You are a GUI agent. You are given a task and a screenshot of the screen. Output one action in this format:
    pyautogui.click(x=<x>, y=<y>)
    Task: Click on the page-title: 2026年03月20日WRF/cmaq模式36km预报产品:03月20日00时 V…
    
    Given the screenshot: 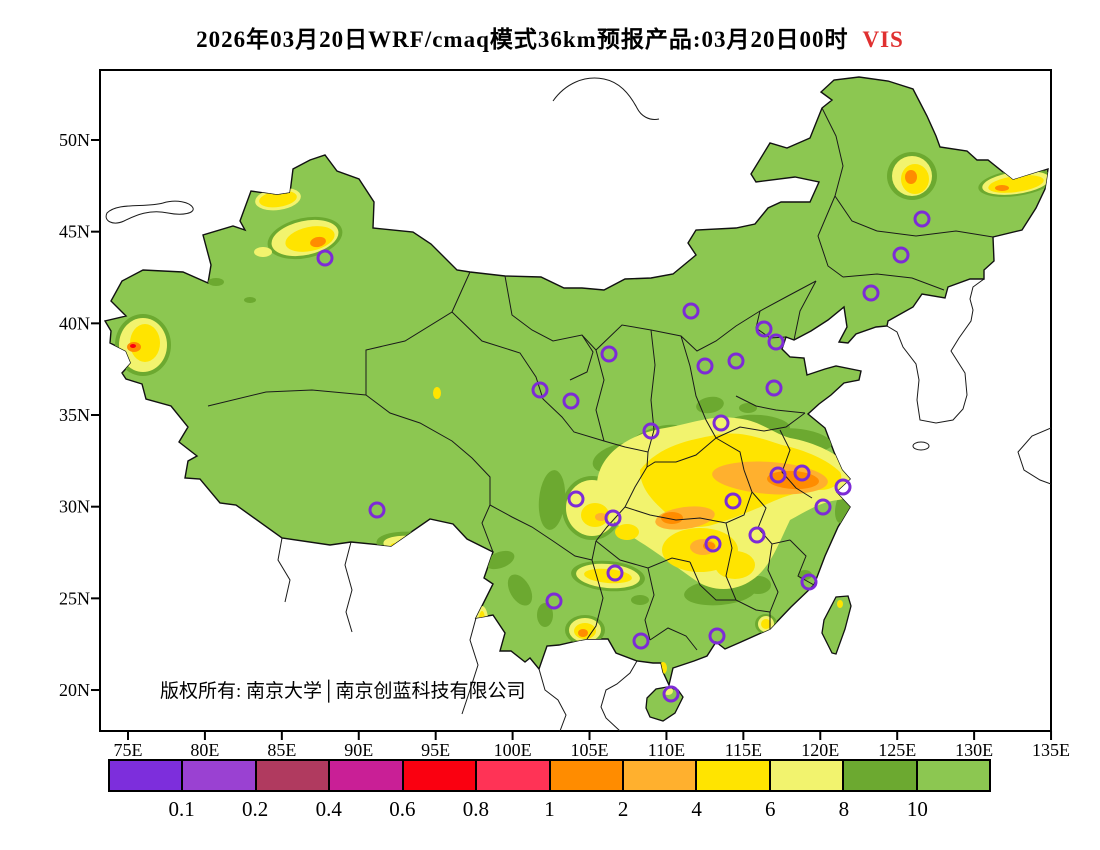 What is the action you would take?
    pyautogui.click(x=550, y=37)
    